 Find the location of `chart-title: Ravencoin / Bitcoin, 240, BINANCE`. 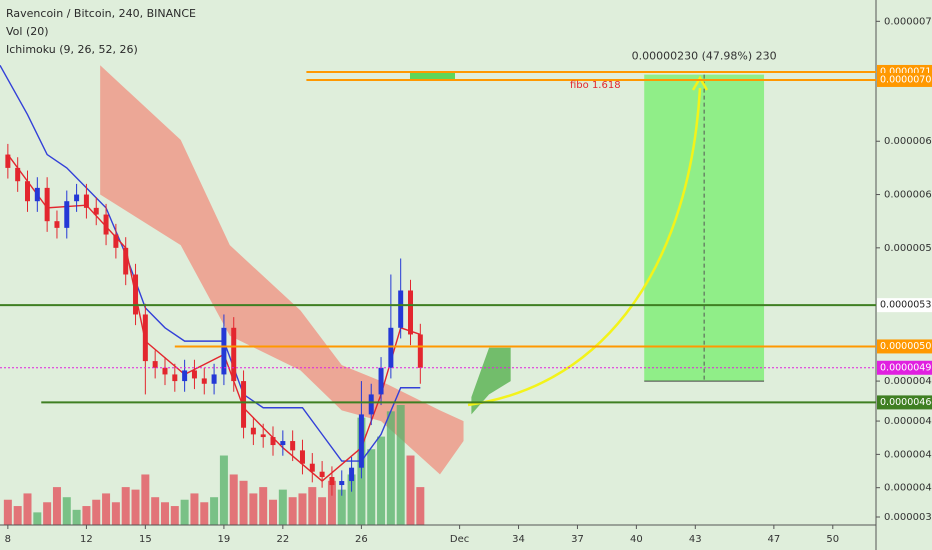

chart-title: Ravencoin / Bitcoin, 240, BINANCE is located at coordinates (101, 13).